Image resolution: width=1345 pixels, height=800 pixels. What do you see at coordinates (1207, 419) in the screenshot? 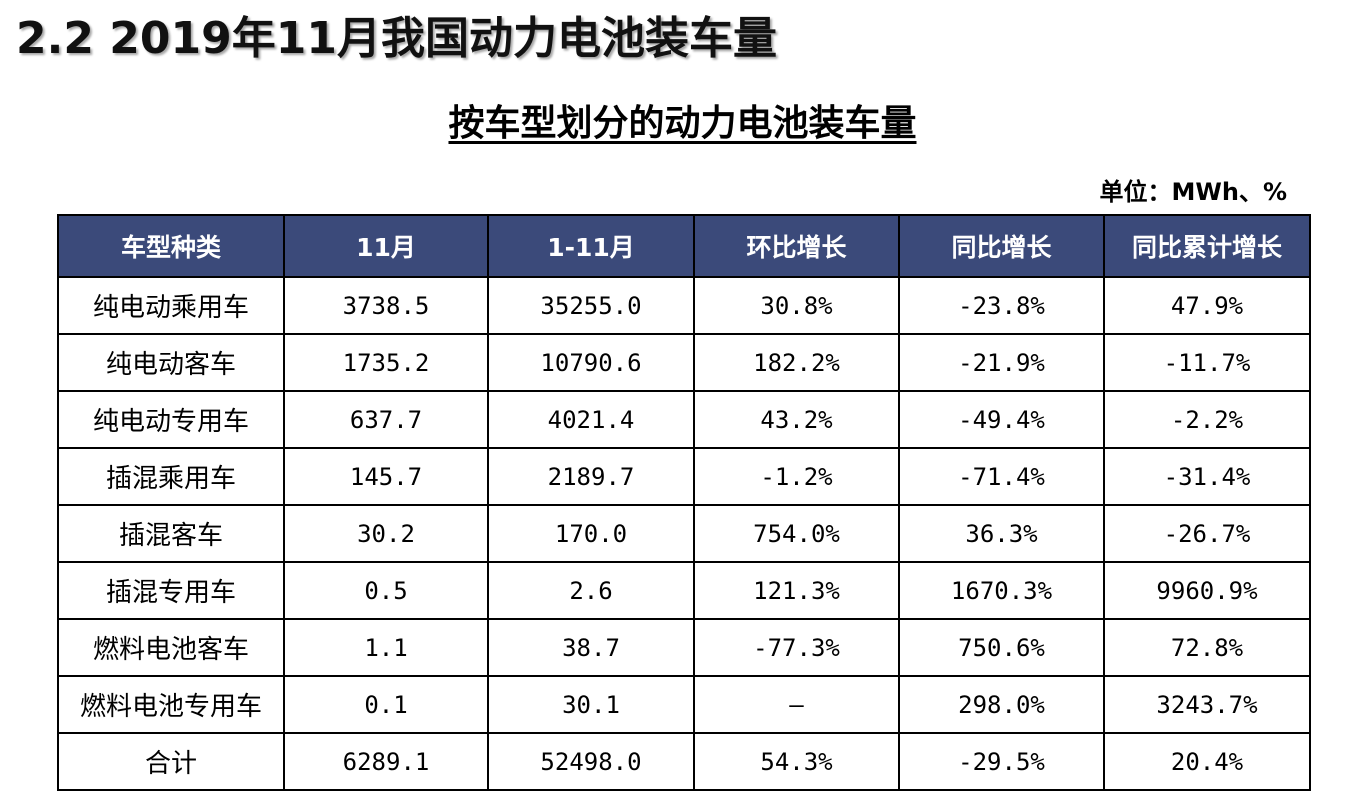
I see `yoy-cumulative-growth-cell: -2.2%` at bounding box center [1207, 419].